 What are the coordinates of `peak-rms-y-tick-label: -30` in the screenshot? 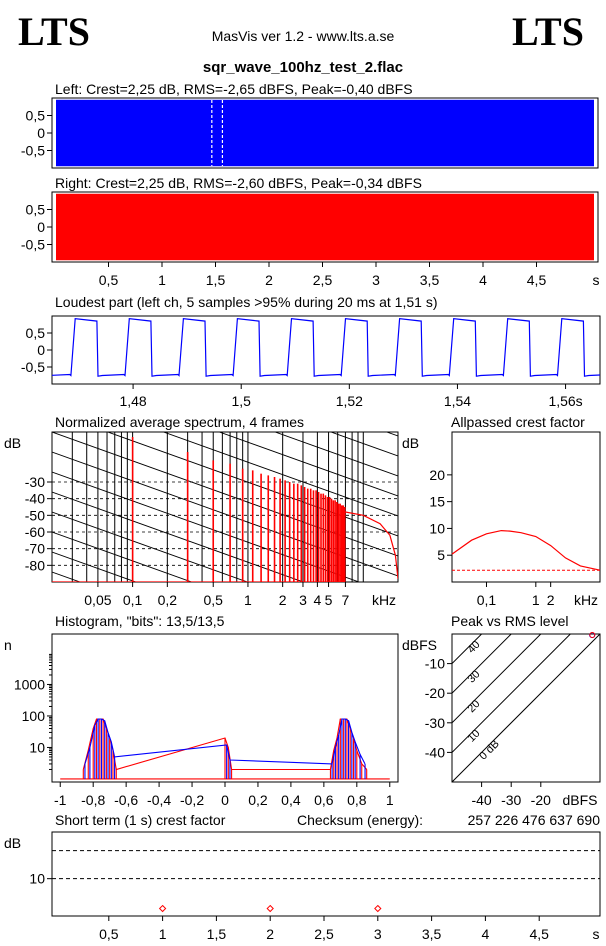 It's located at (435, 723).